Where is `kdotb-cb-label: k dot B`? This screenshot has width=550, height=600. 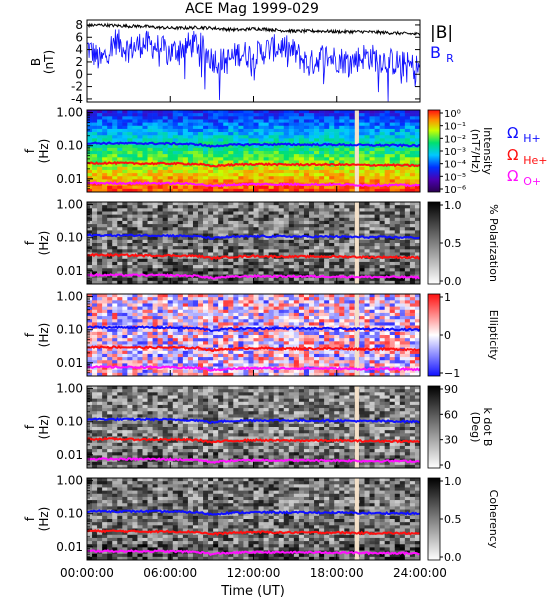 kdotb-cb-label: k dot B is located at coordinates (487, 427).